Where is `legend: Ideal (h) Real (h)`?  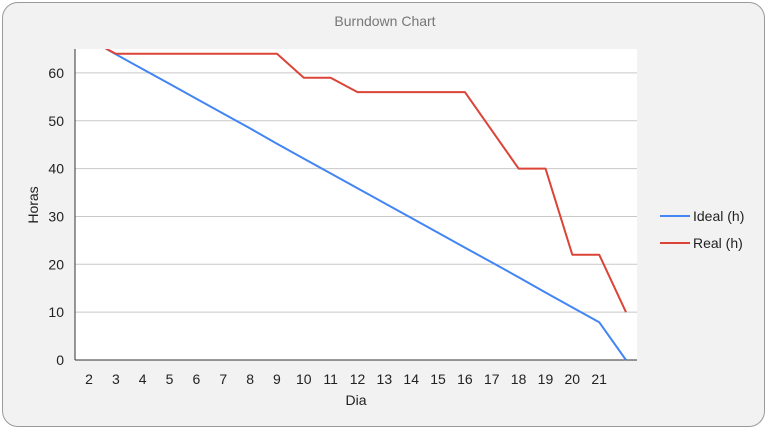 legend: Ideal (h) Real (h) is located at coordinates (702, 229).